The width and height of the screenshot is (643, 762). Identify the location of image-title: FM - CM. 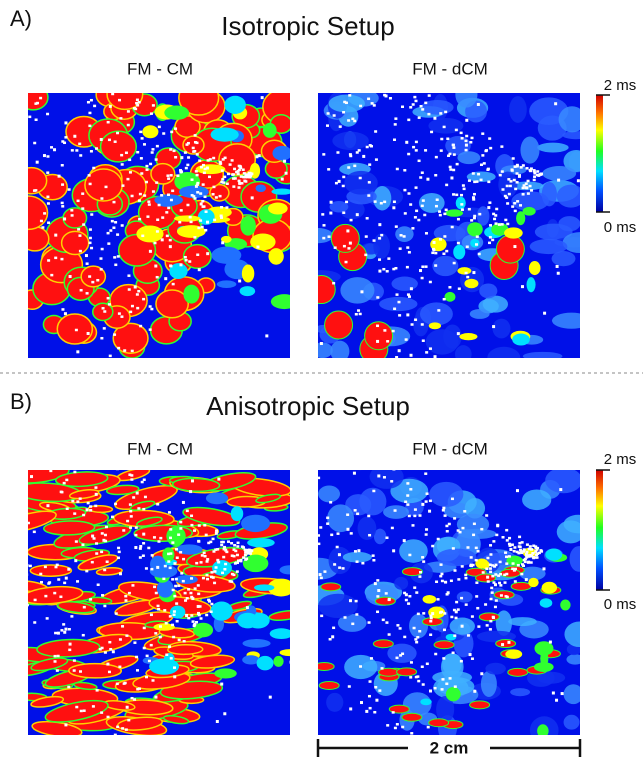
(160, 448).